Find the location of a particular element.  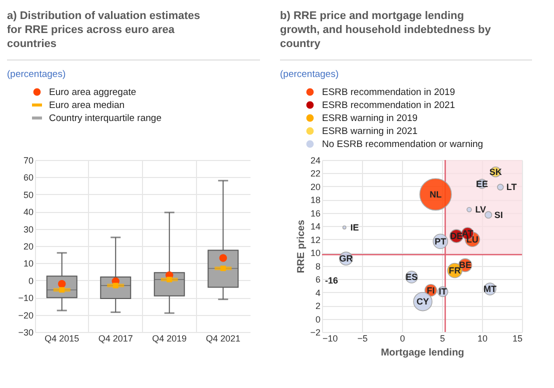

y-tick-label: 30 is located at coordinates (28, 229).